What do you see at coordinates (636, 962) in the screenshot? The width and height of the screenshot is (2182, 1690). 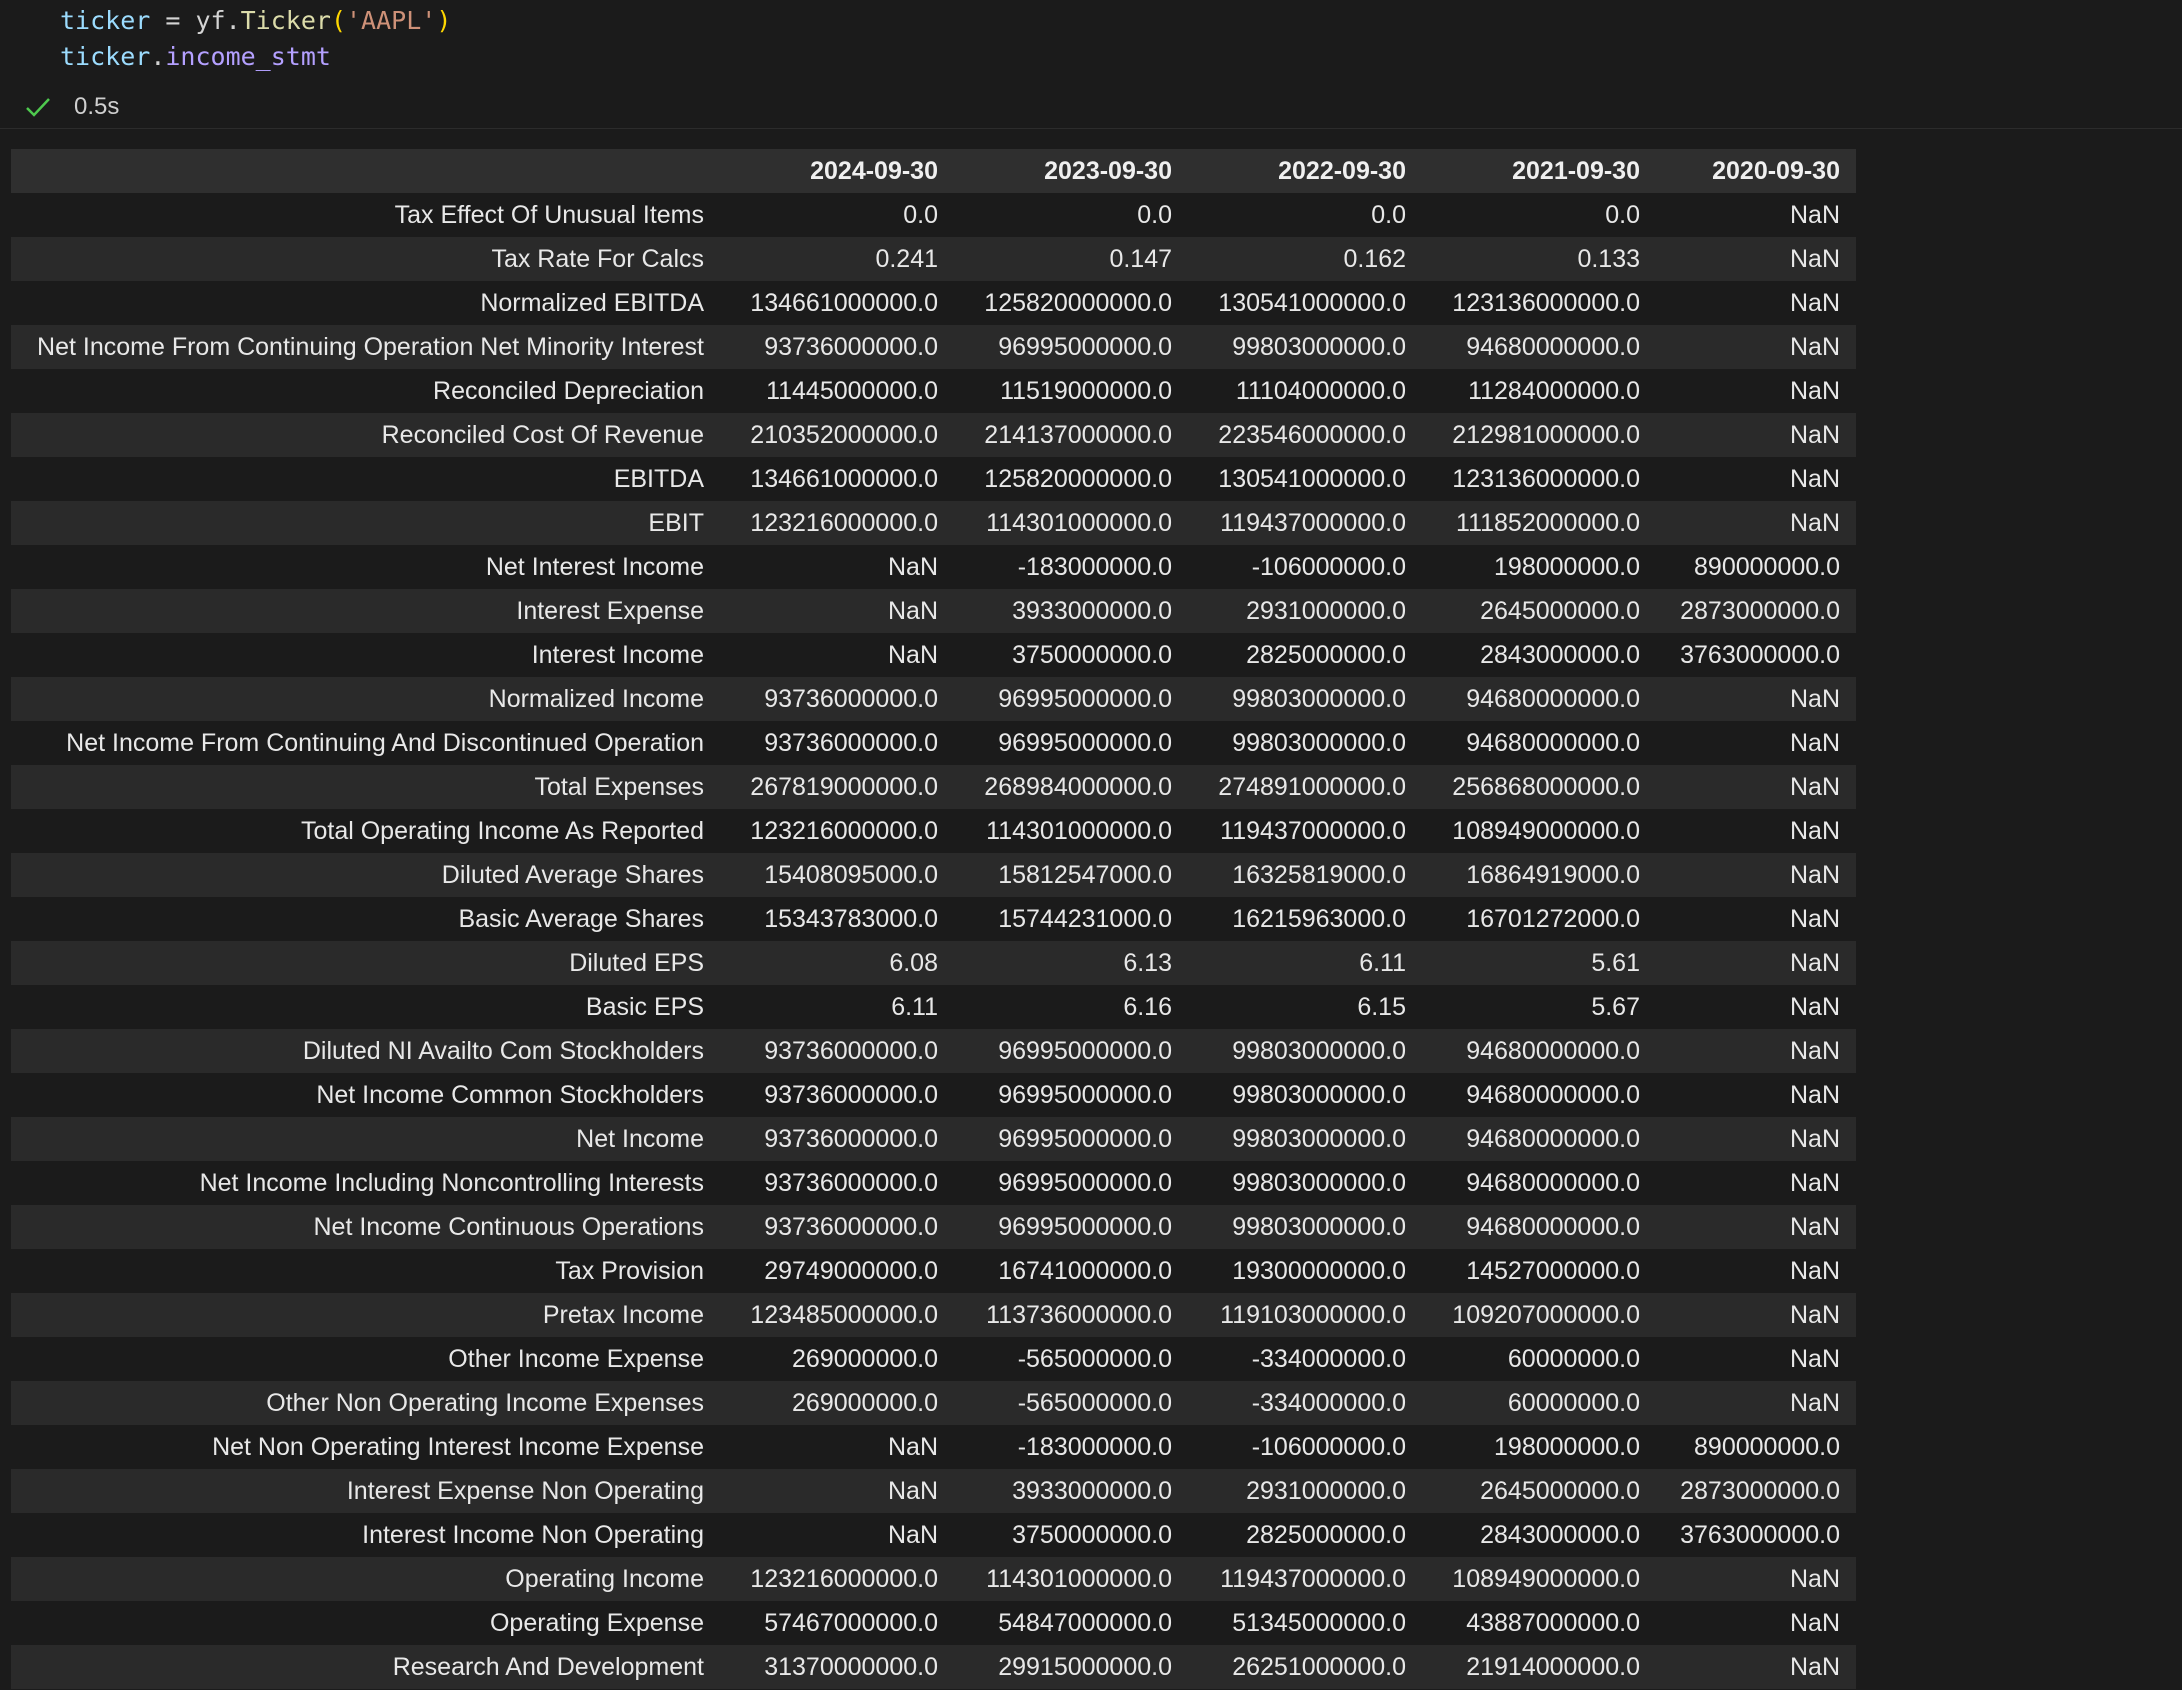 I see `row-label: Diluted EPS` at bounding box center [636, 962].